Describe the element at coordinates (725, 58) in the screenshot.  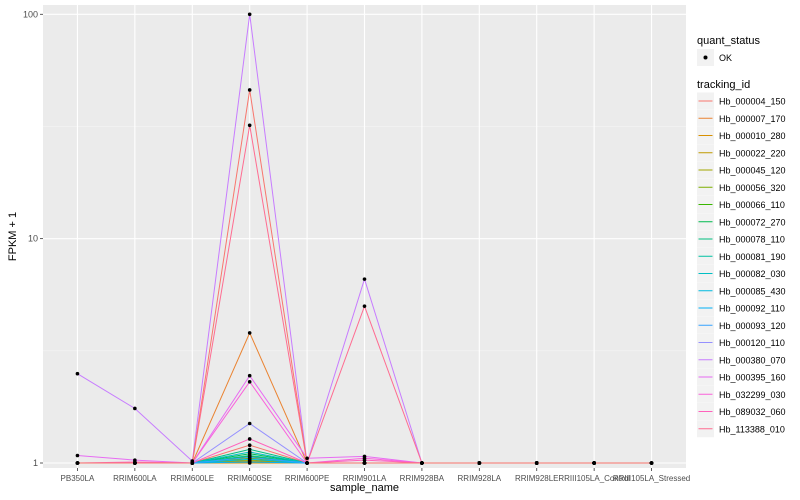
I see `legend-label: OK` at that location.